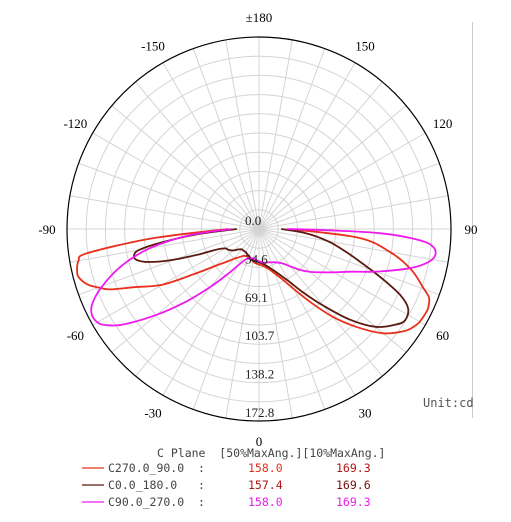  Describe the element at coordinates (46, 229) in the screenshot. I see `angle-label: -90` at that location.